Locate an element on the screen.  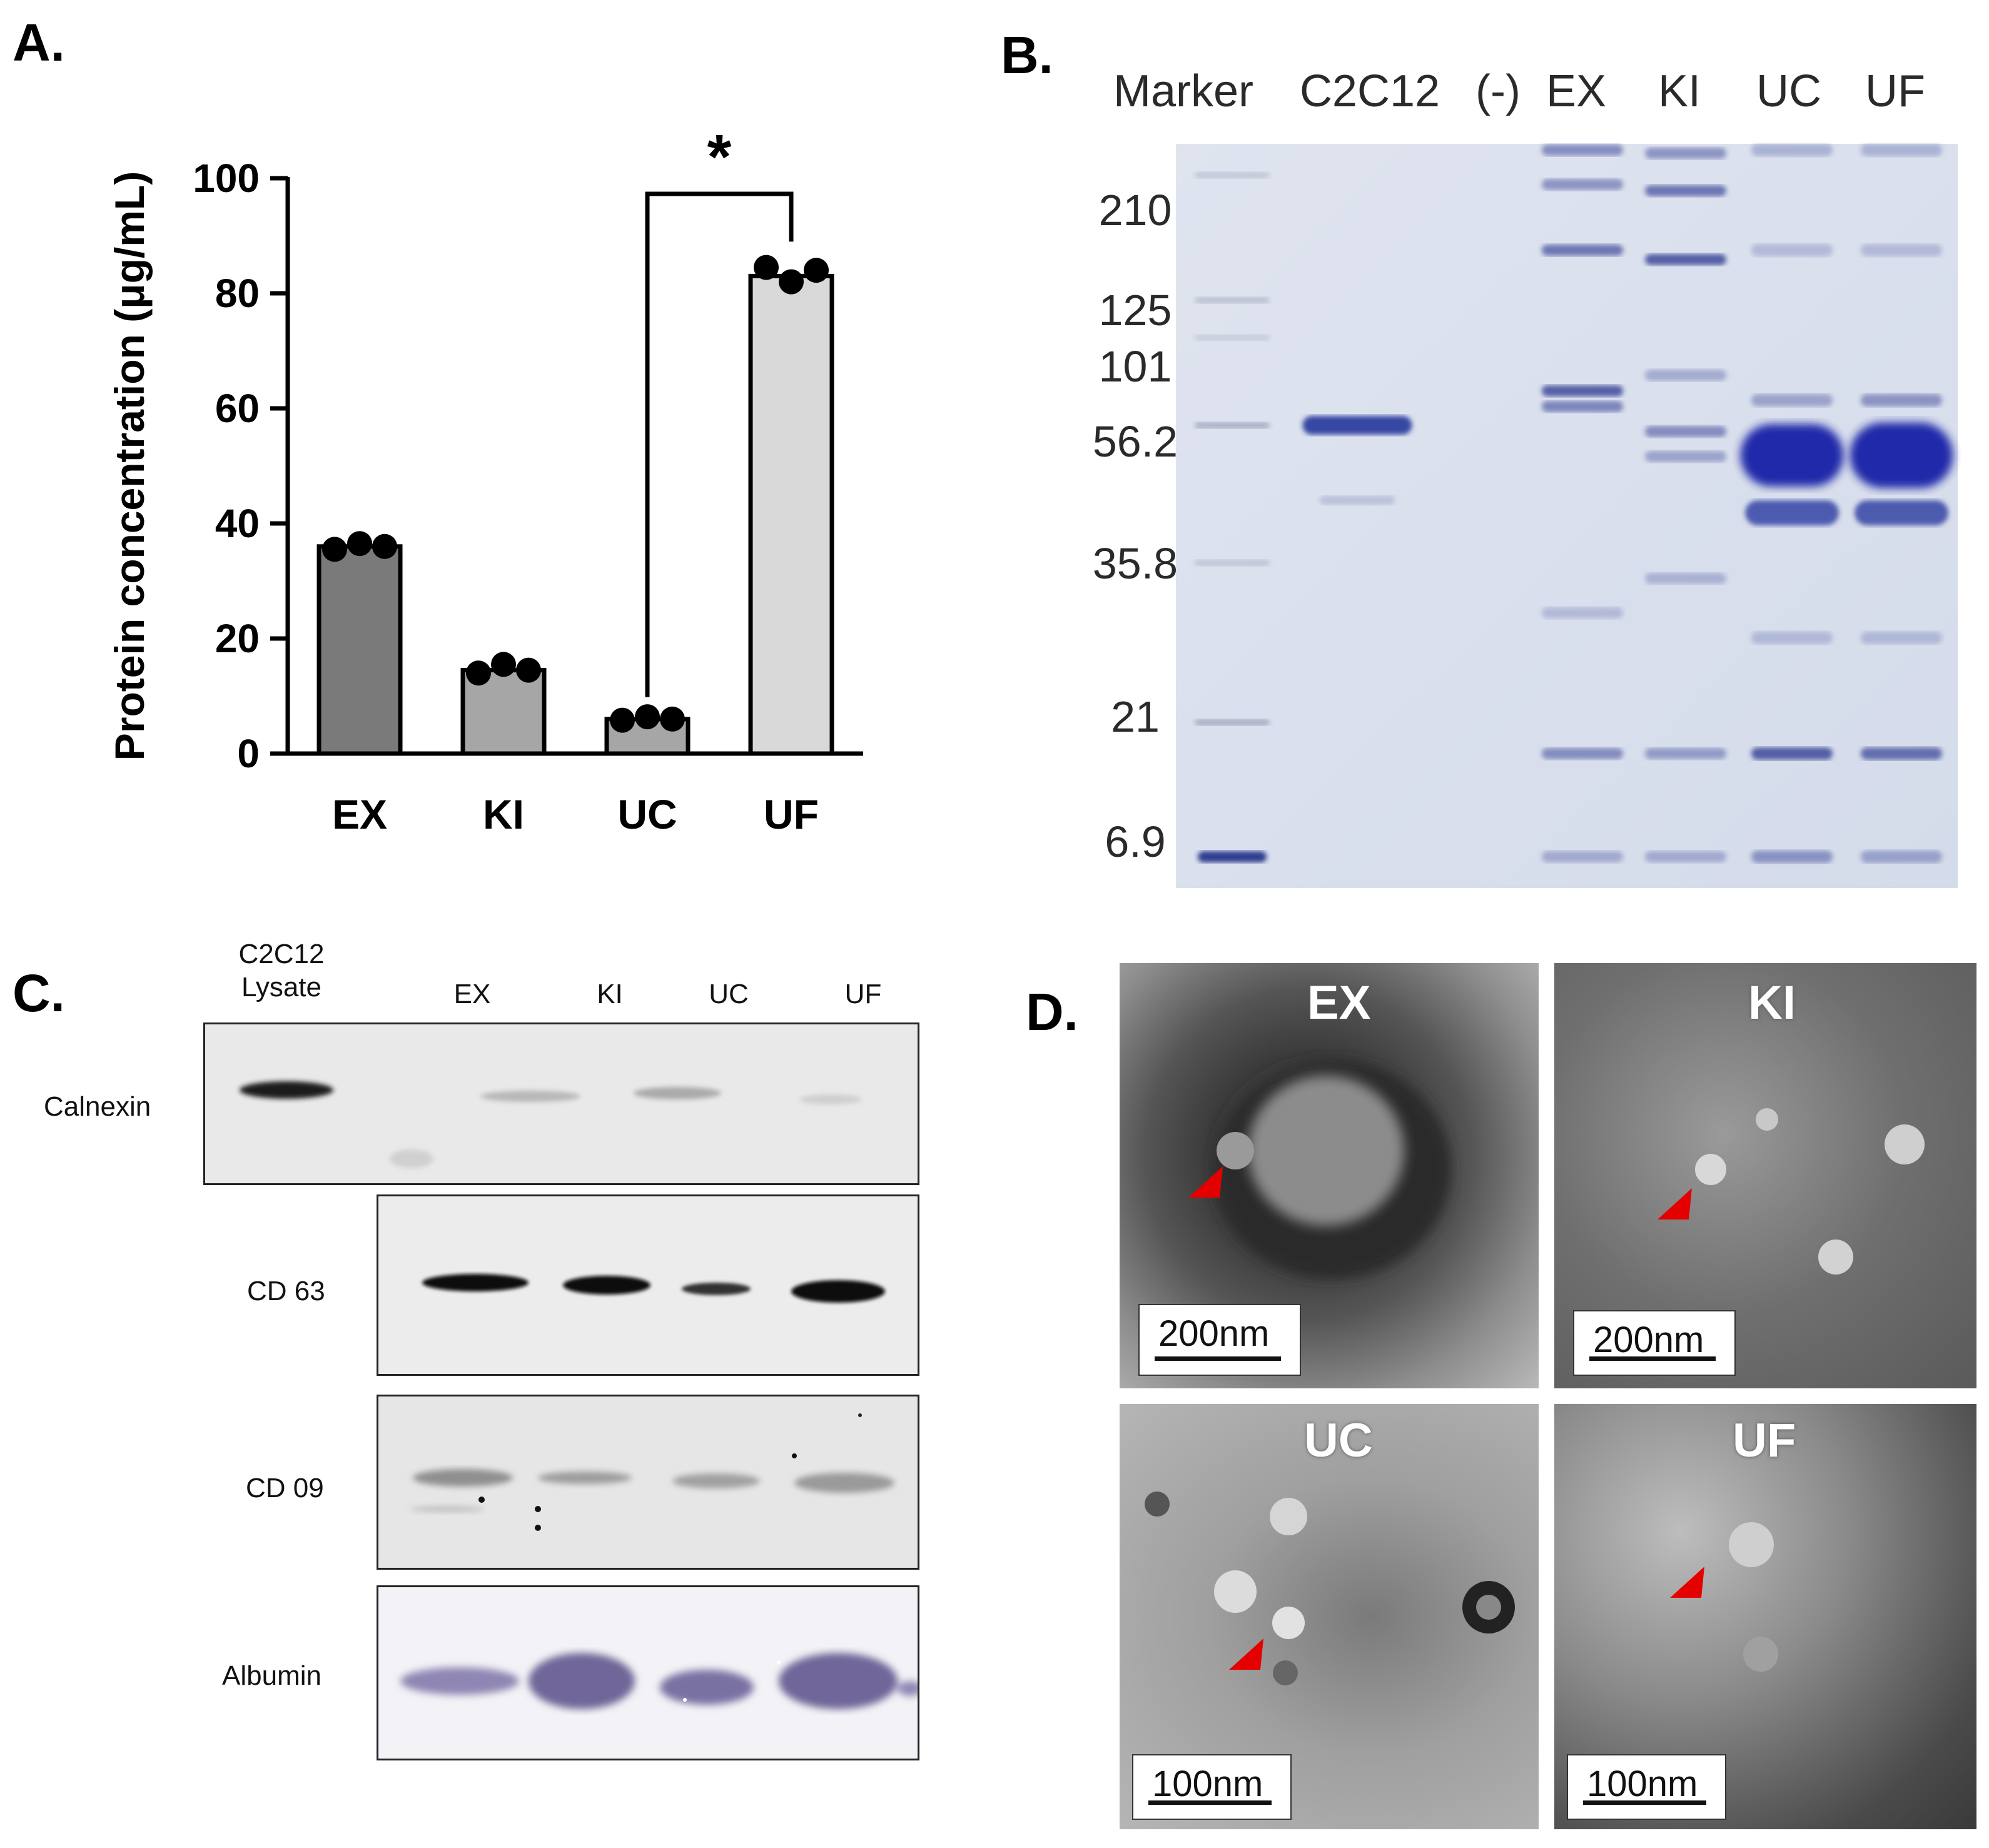
y-tick-label: 40 is located at coordinates (237, 523).